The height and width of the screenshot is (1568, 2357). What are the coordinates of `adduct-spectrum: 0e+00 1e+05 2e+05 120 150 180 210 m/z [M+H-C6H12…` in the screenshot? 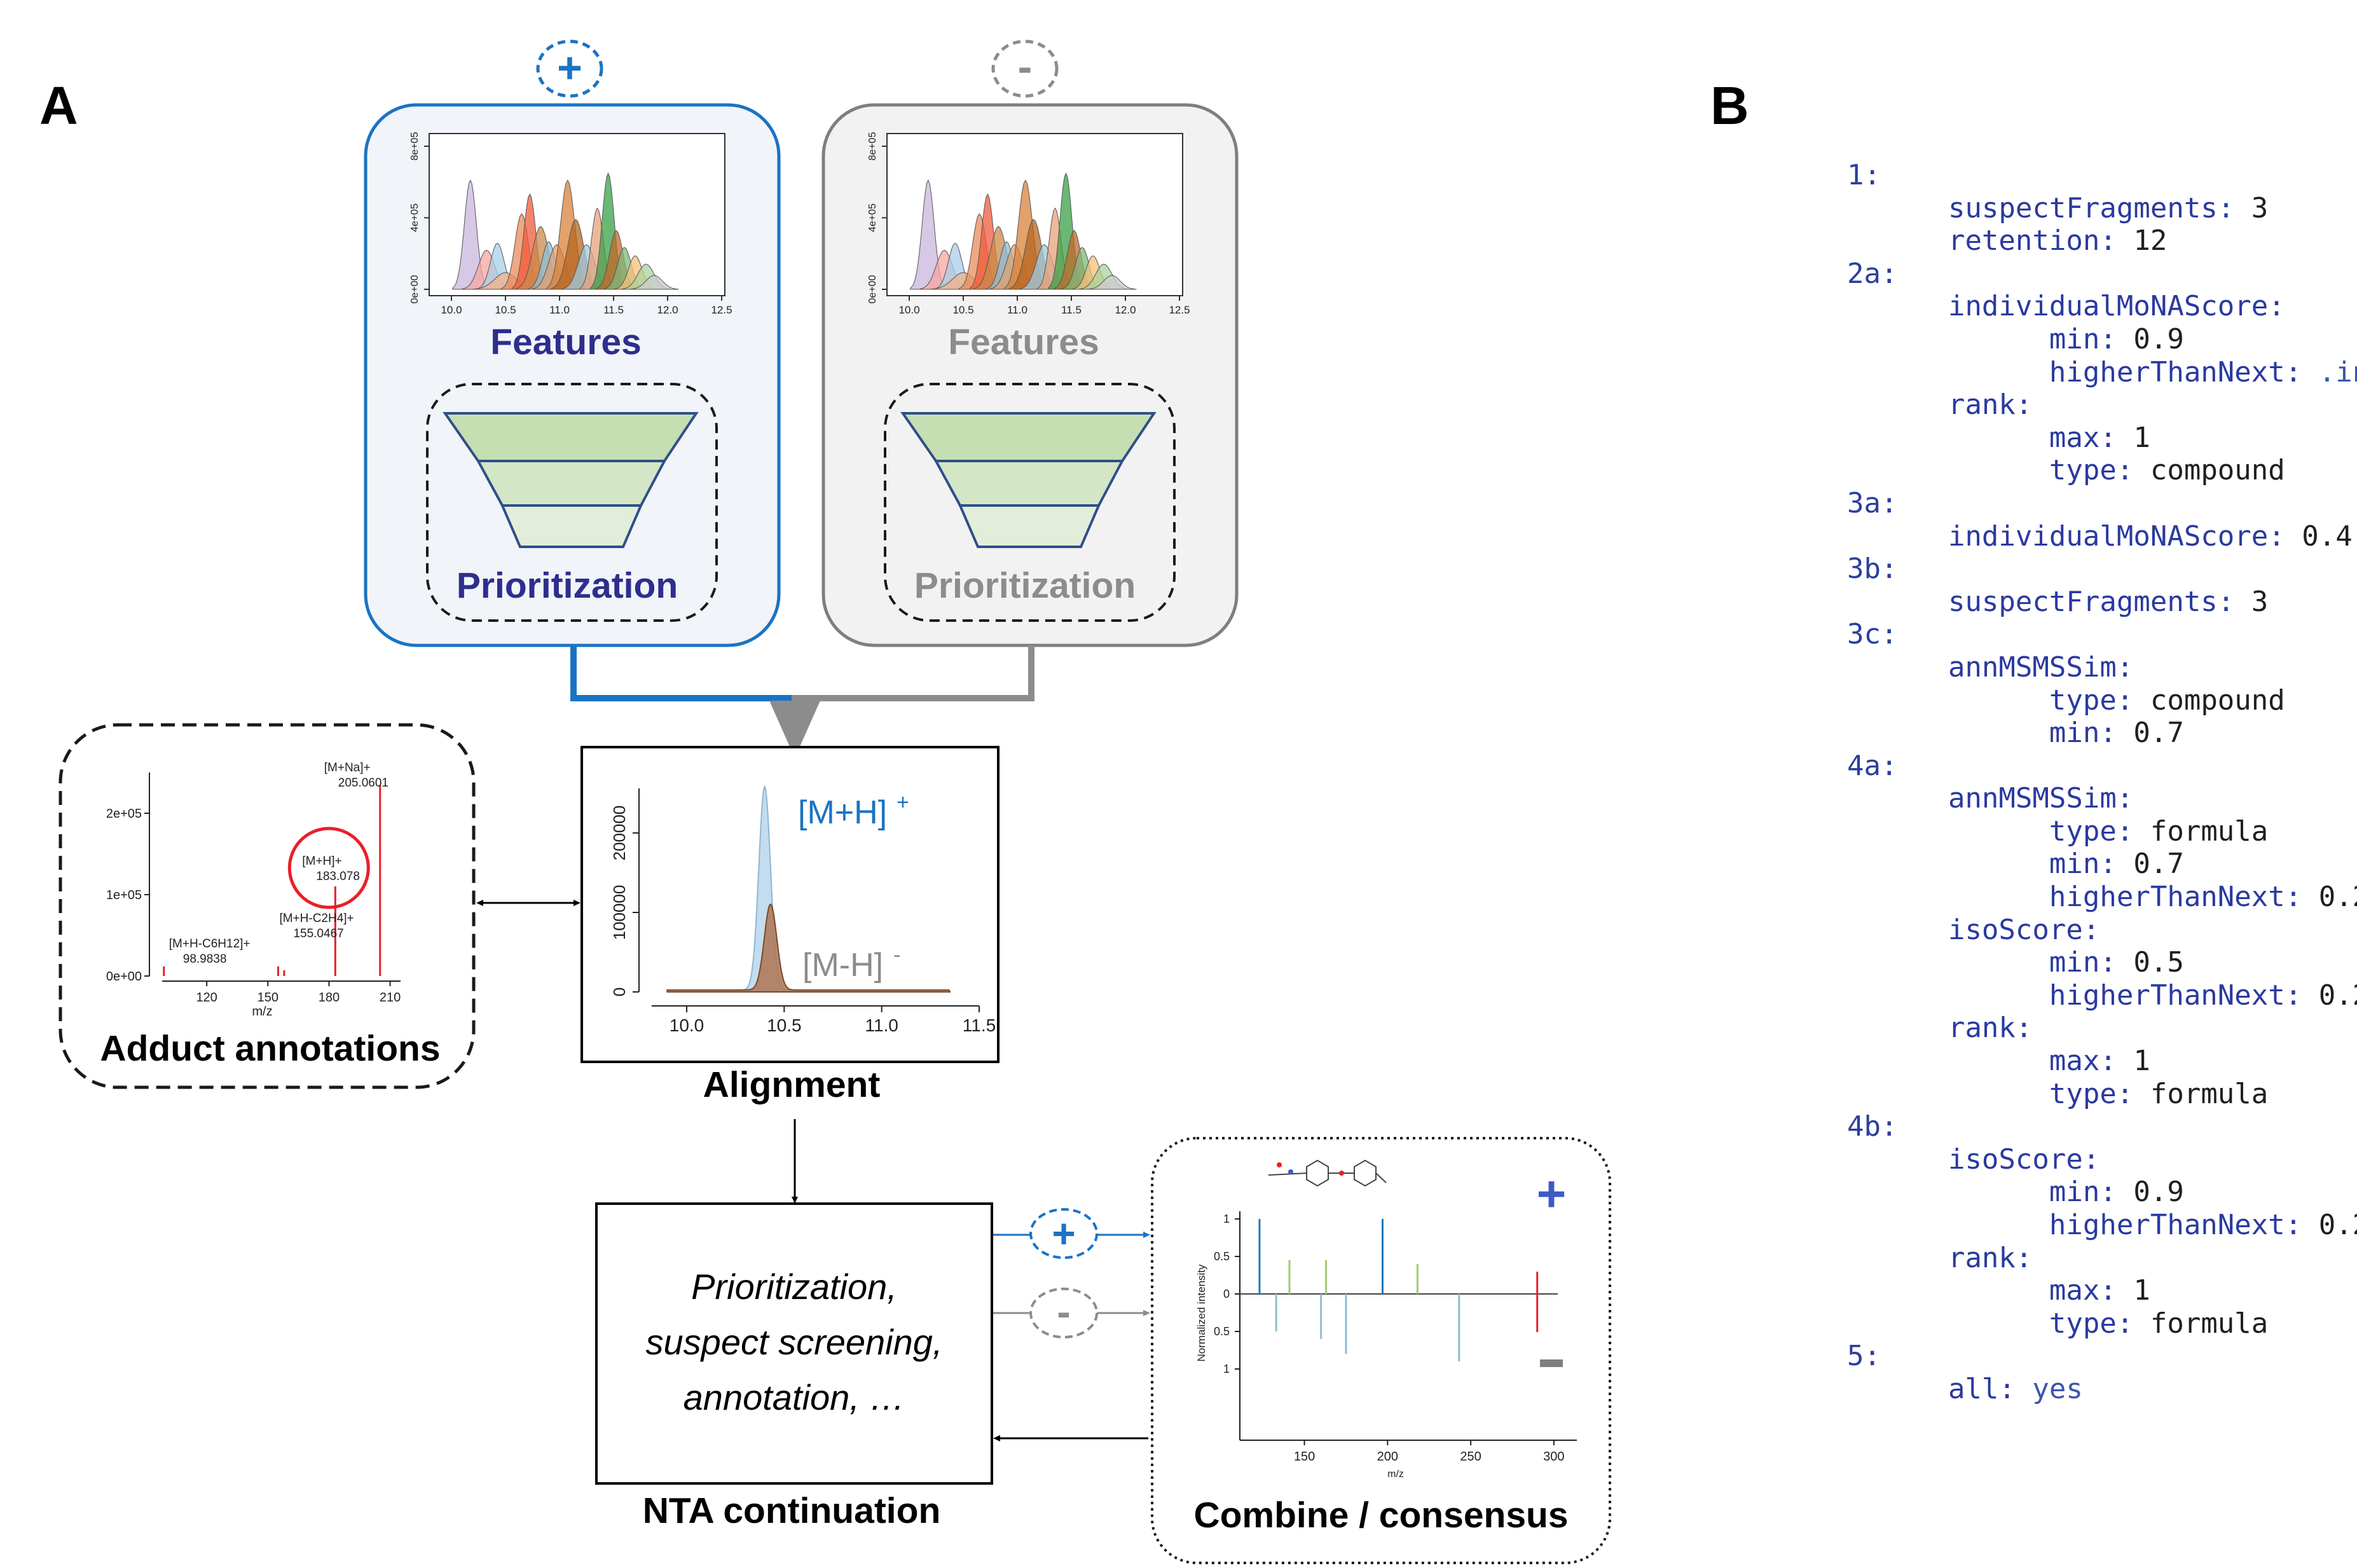 It's located at (253, 890).